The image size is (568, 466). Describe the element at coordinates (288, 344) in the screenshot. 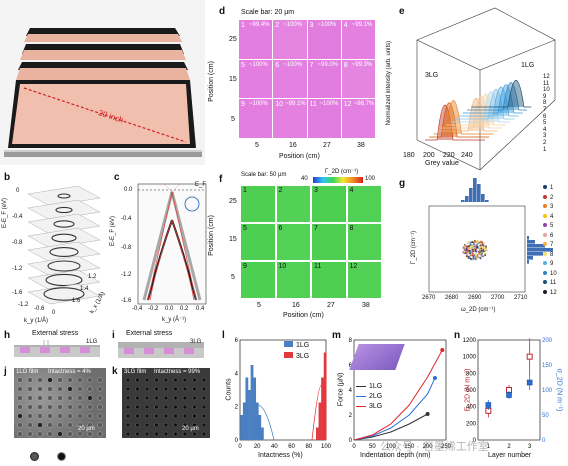

I see `l-legend-swatch-1lg` at that location.